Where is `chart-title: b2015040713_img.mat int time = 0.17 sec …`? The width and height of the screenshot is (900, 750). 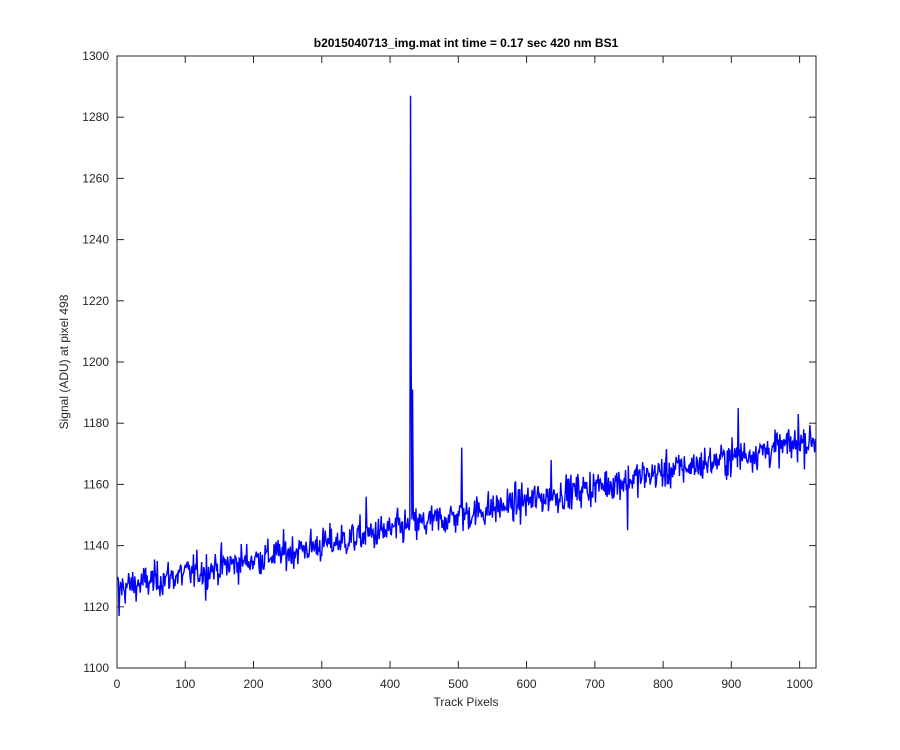
chart-title: b2015040713_img.mat int time = 0.17 sec … is located at coordinates (466, 43).